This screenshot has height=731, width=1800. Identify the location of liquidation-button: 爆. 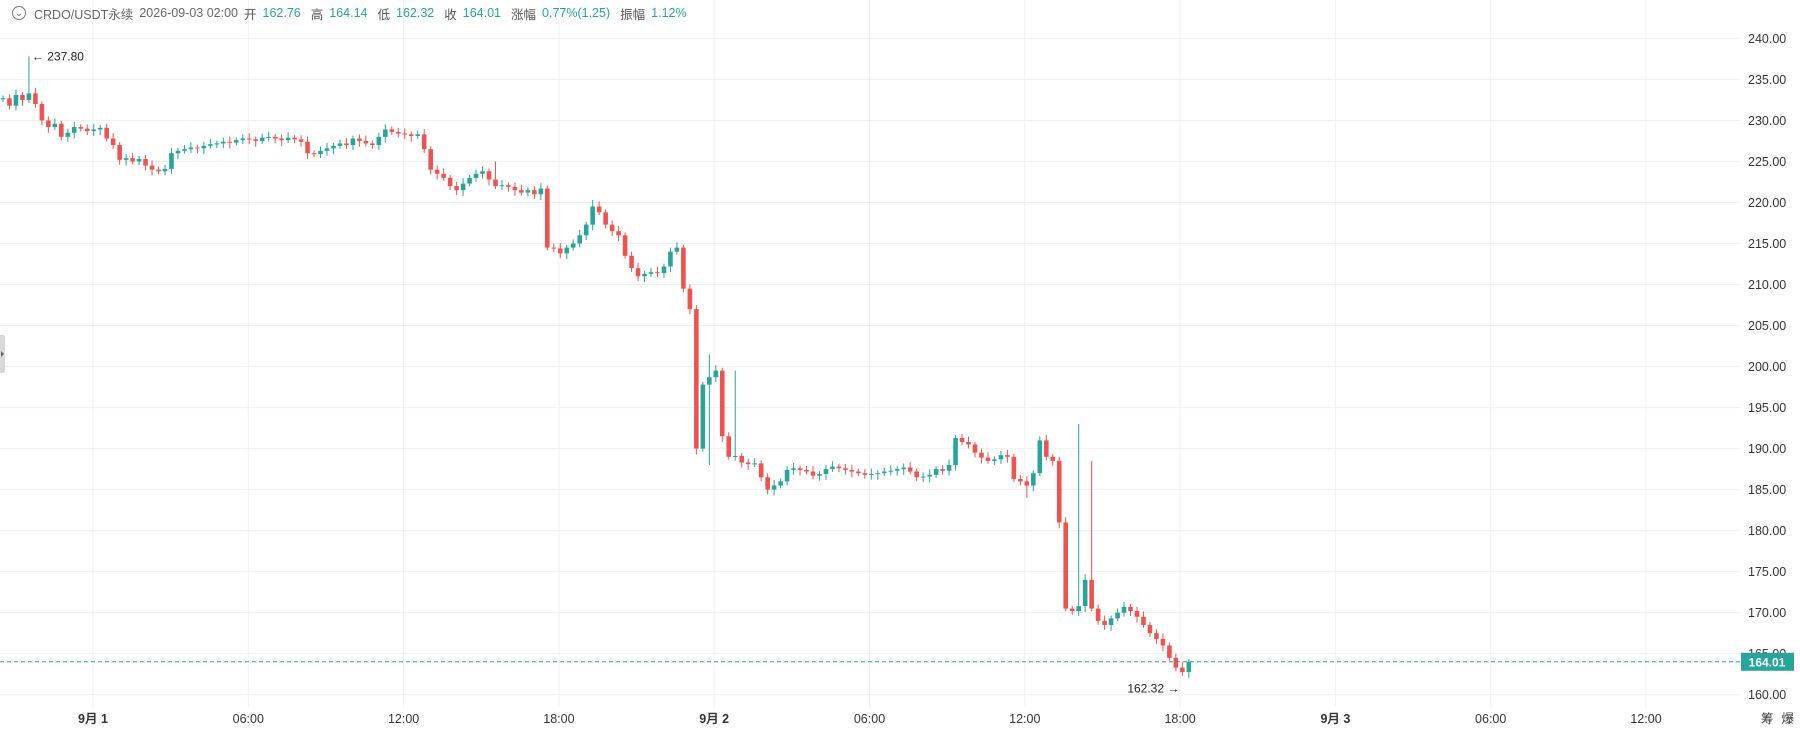
(1787, 719).